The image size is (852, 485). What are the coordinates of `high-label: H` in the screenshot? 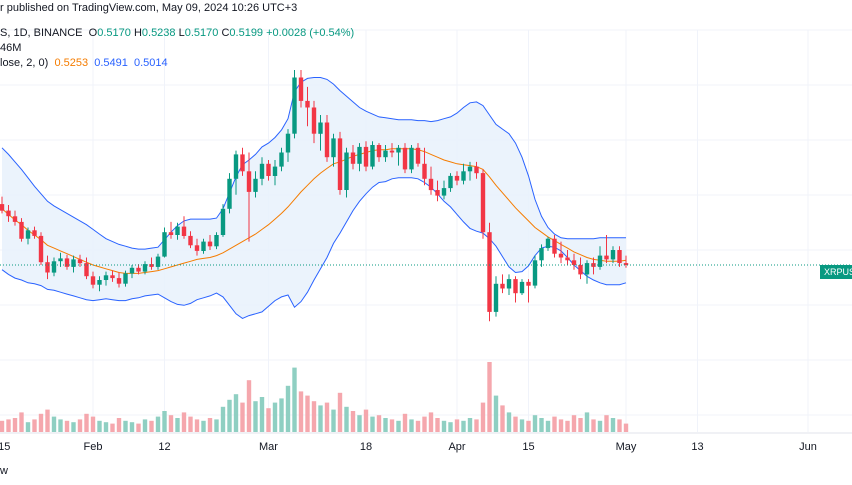 It's located at (137, 33).